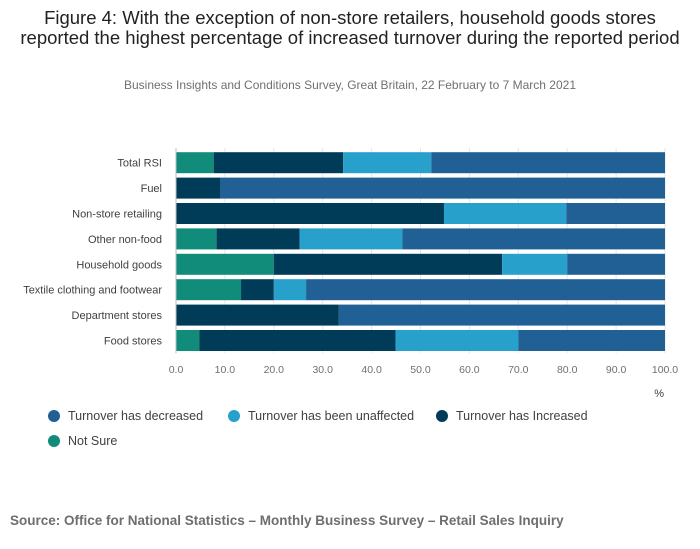 This screenshot has height=549, width=700. I want to click on legend-label: Not Sure, so click(93, 441).